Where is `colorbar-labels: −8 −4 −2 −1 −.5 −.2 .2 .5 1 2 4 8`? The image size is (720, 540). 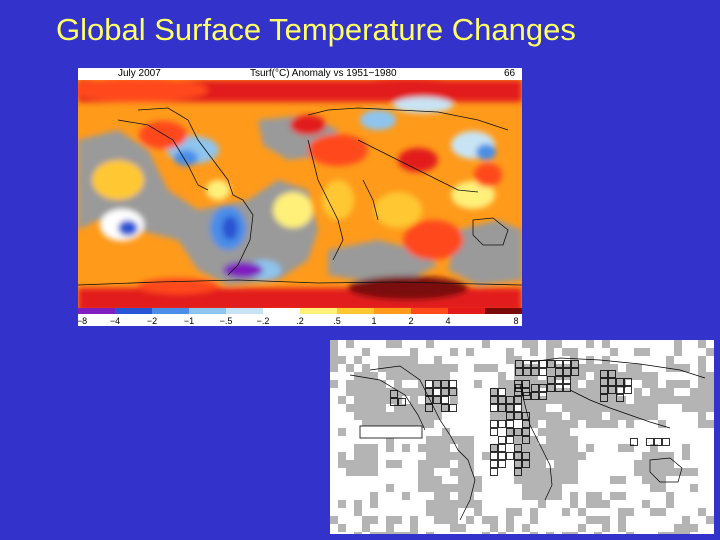 colorbar-labels: −8 −4 −2 −1 −.5 −.2 .2 .5 1 2 4 8 is located at coordinates (298, 321).